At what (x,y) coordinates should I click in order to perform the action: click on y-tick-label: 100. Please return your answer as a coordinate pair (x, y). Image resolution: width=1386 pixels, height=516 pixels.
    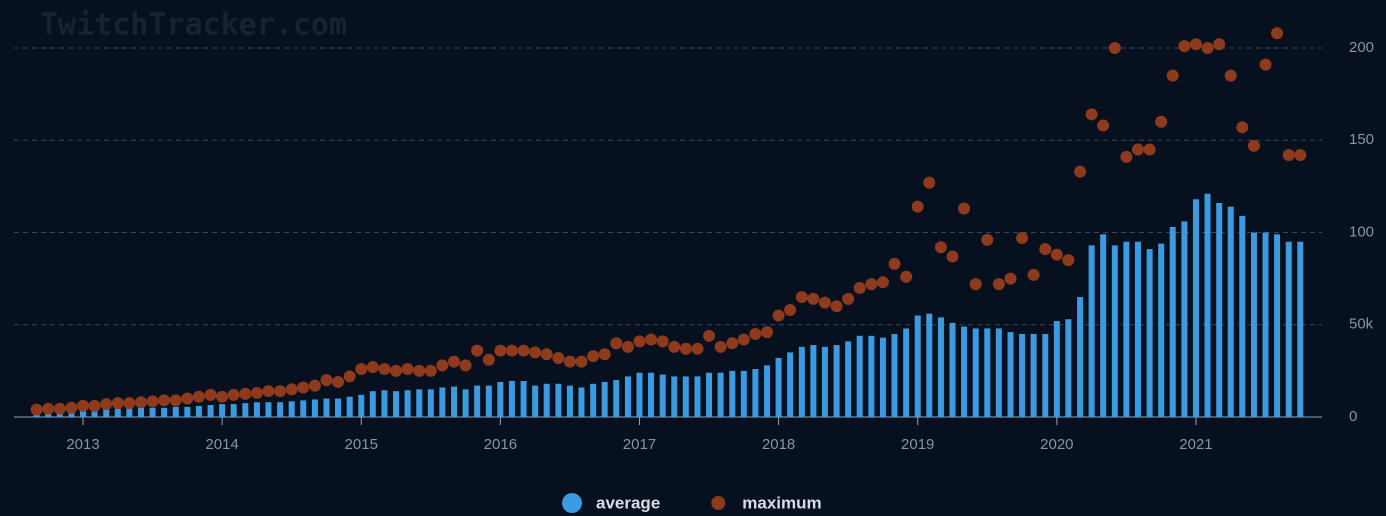
    Looking at the image, I should click on (1361, 231).